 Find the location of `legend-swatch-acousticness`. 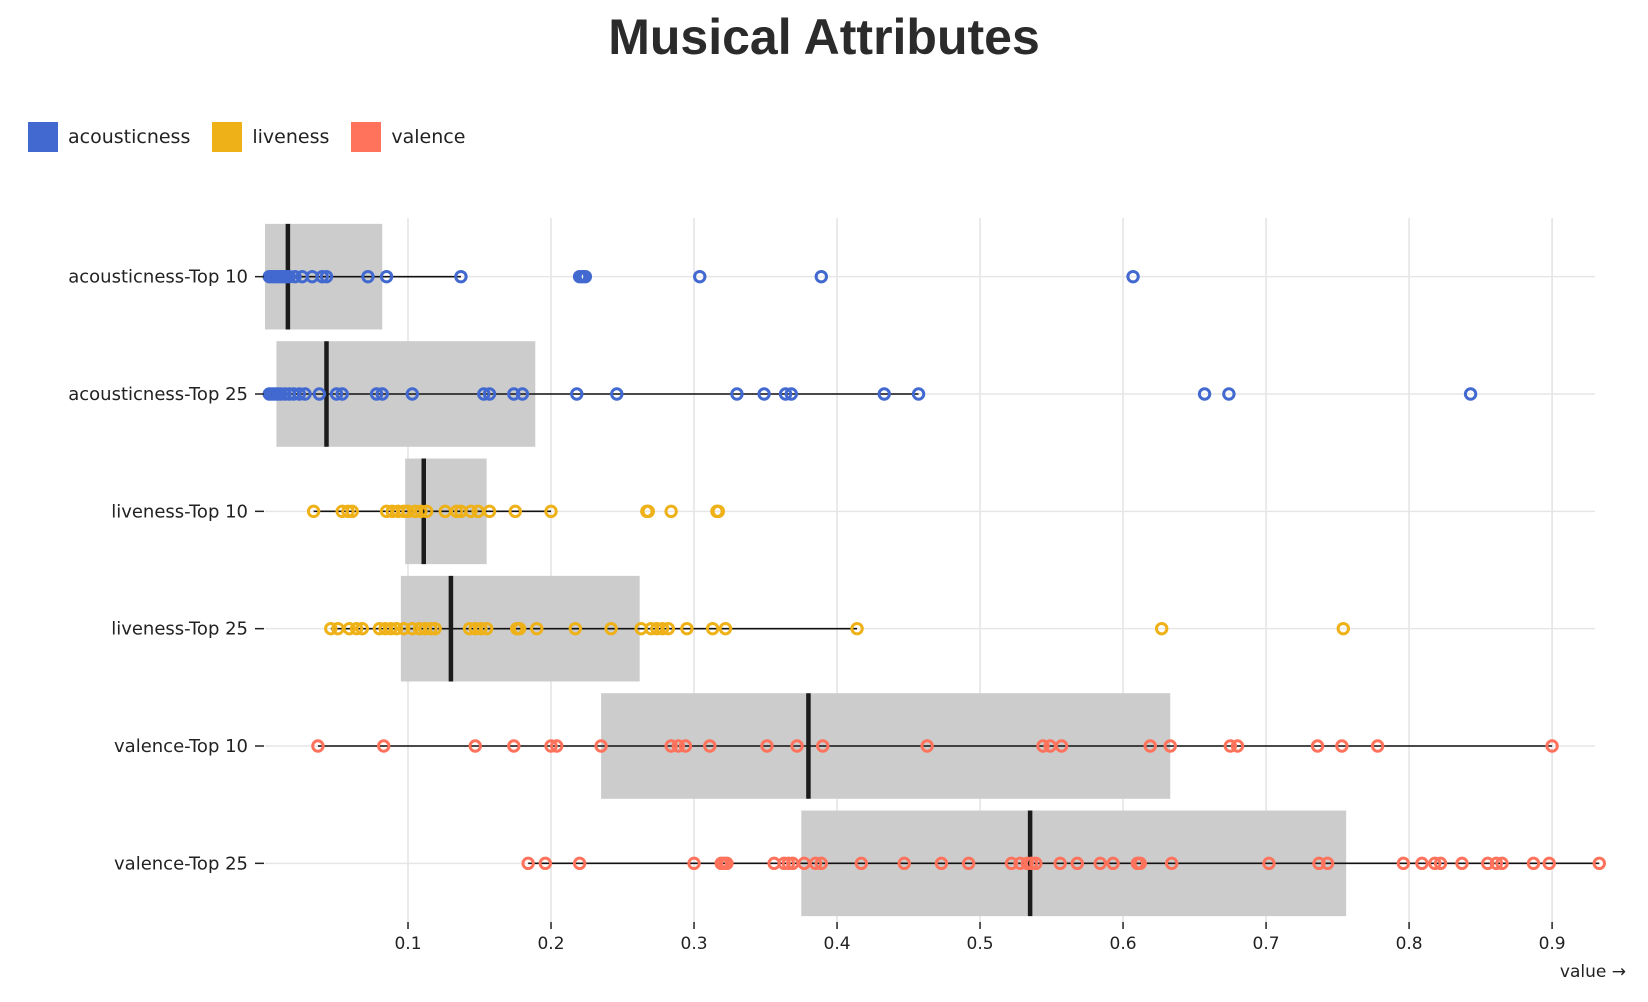

legend-swatch-acousticness is located at coordinates (43, 137).